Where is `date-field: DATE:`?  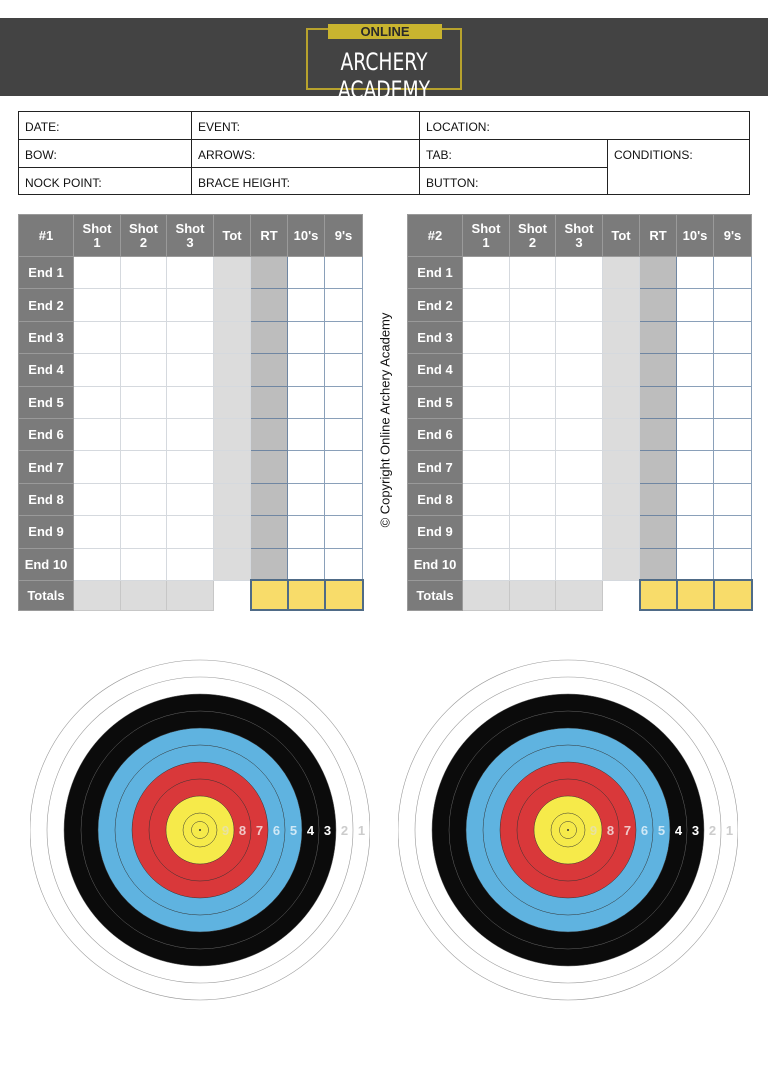 date-field: DATE: is located at coordinates (105, 126).